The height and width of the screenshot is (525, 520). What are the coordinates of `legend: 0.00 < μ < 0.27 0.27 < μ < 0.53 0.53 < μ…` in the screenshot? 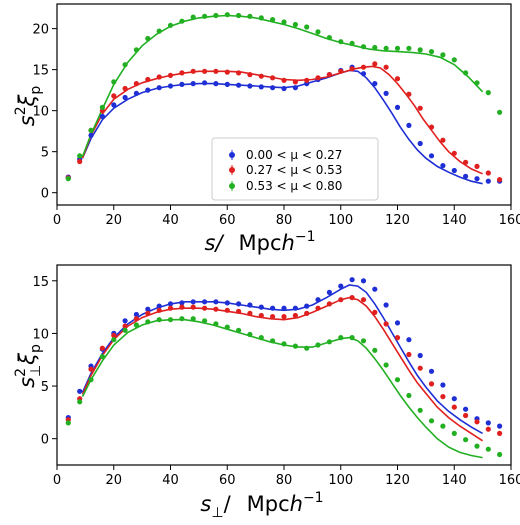 It's located at (295, 169).